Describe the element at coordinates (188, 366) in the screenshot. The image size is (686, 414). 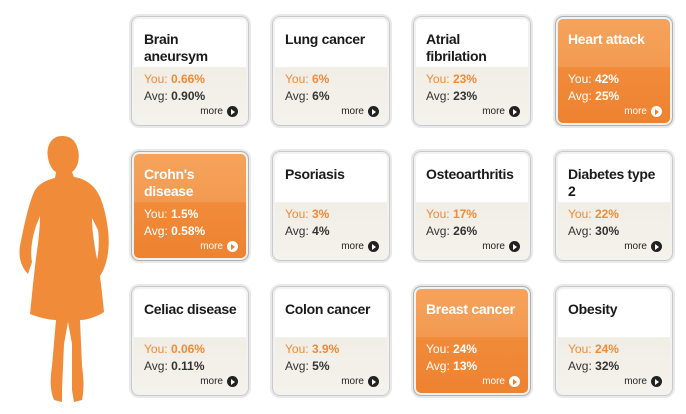
I see `average-risk-value: 0.11%` at that location.